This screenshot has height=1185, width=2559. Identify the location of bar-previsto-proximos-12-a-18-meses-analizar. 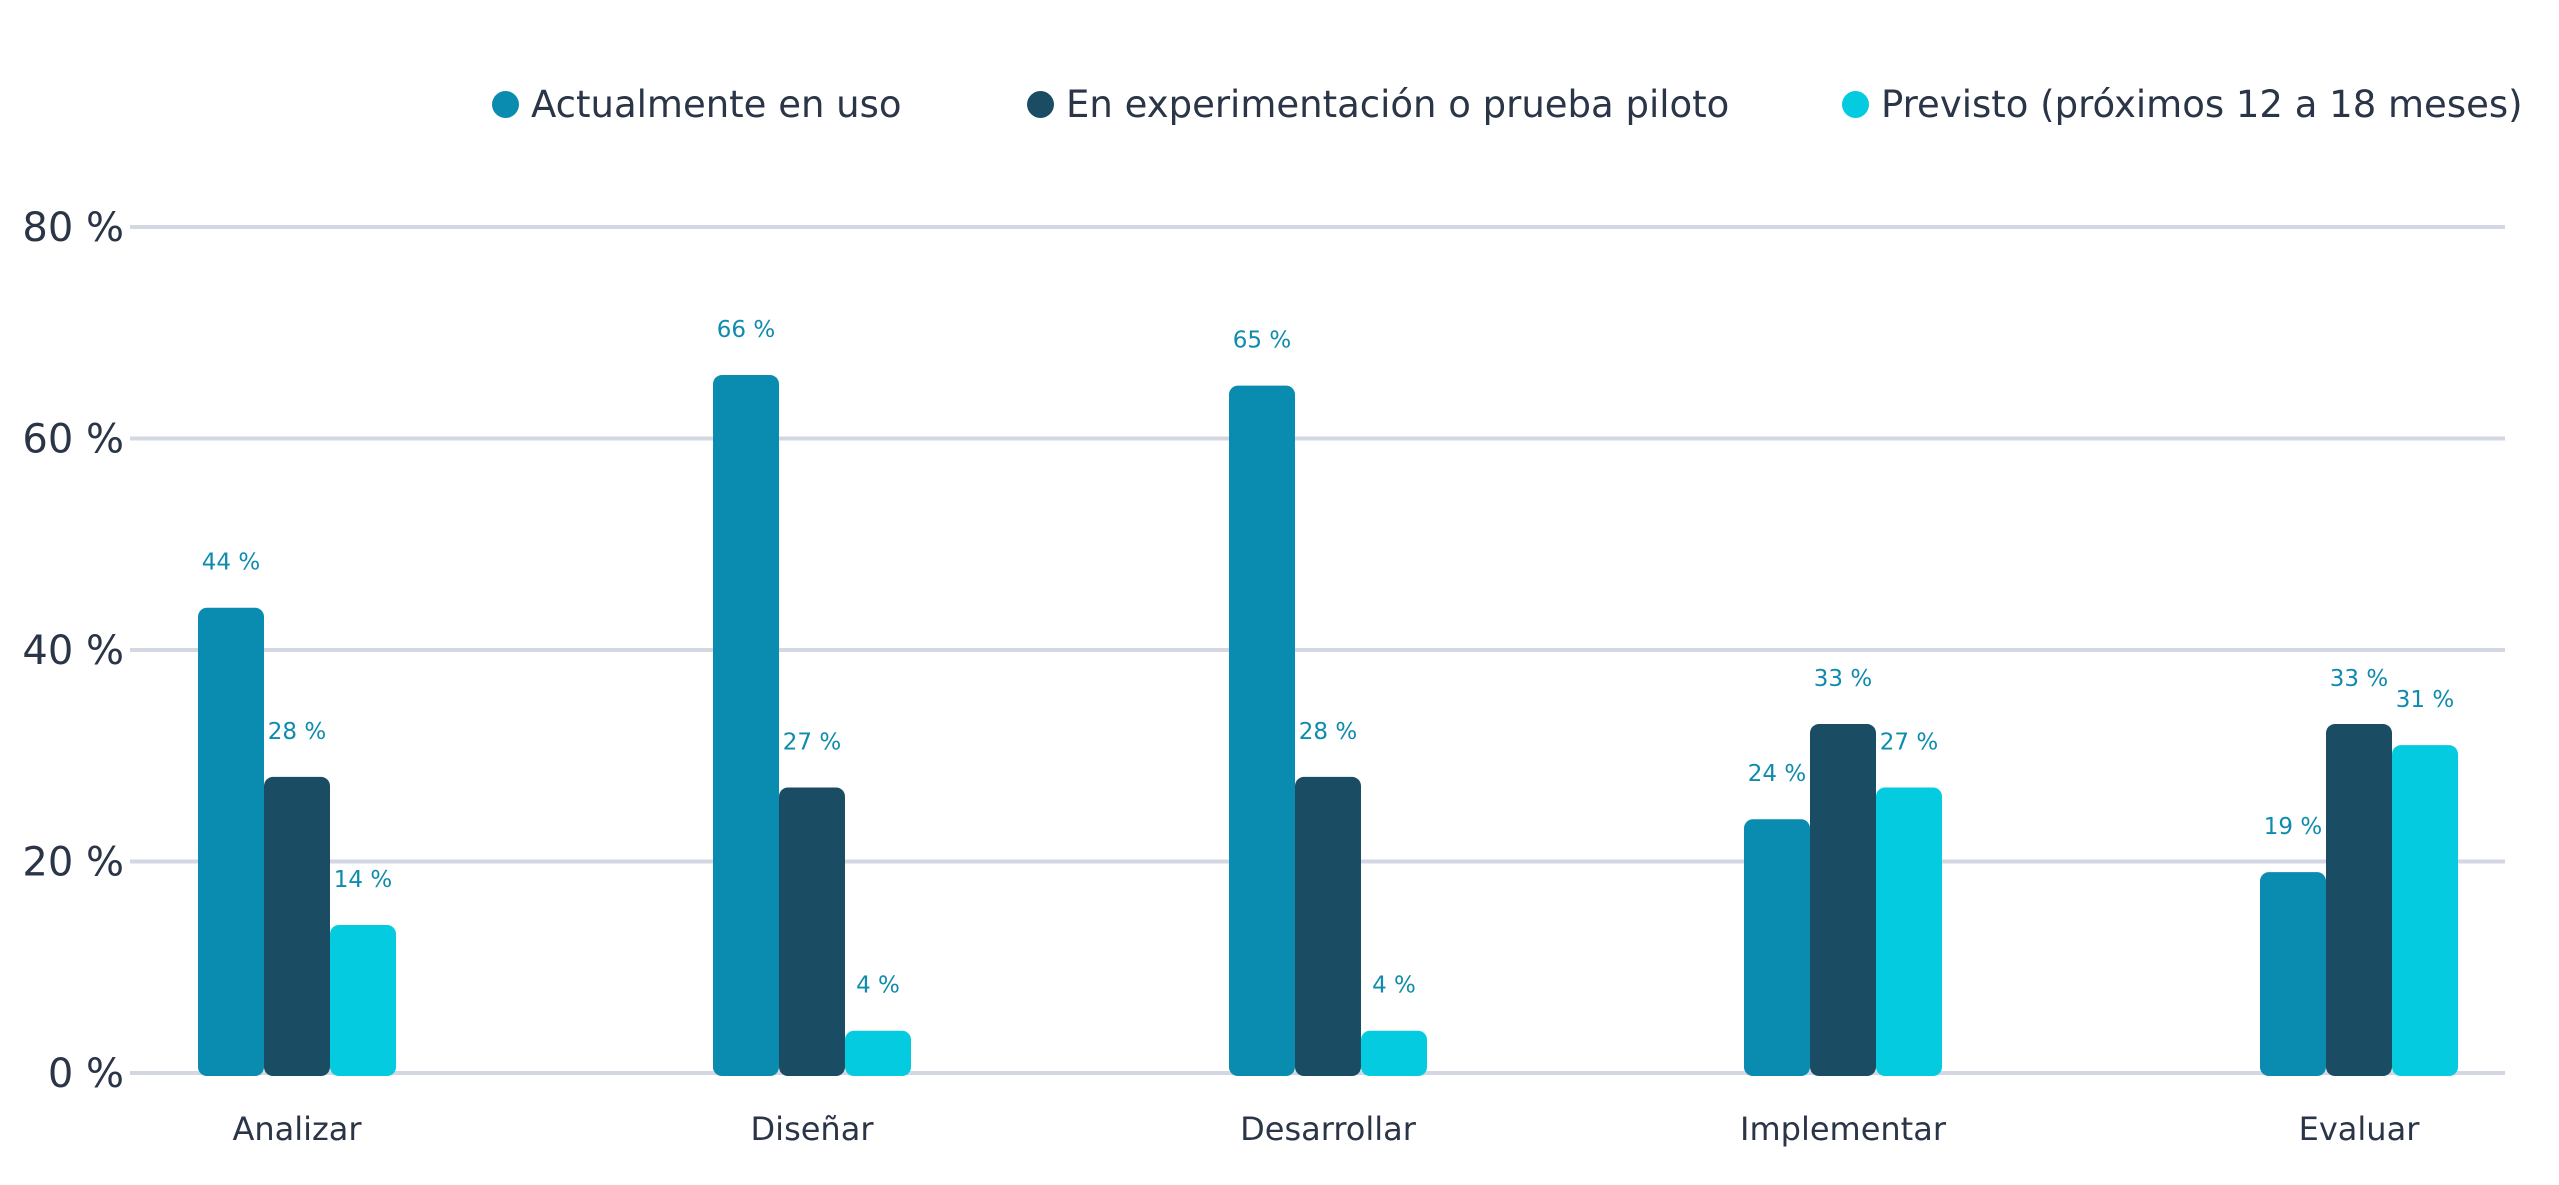
(363, 1000).